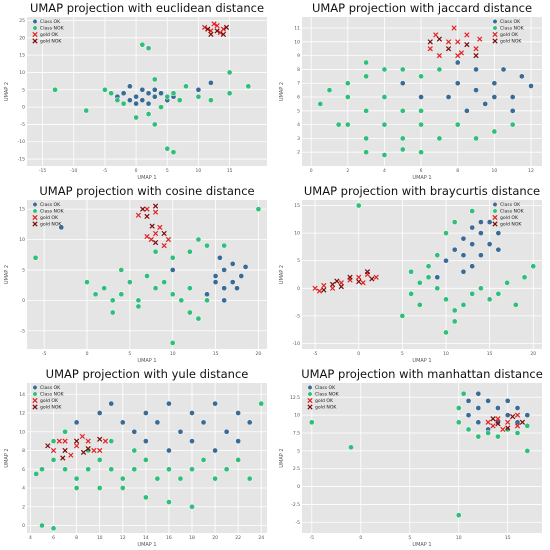 This screenshot has height=550, width=550. What do you see at coordinates (23, 270) in the screenshot?
I see `y-tick-label: 5` at bounding box center [23, 270].